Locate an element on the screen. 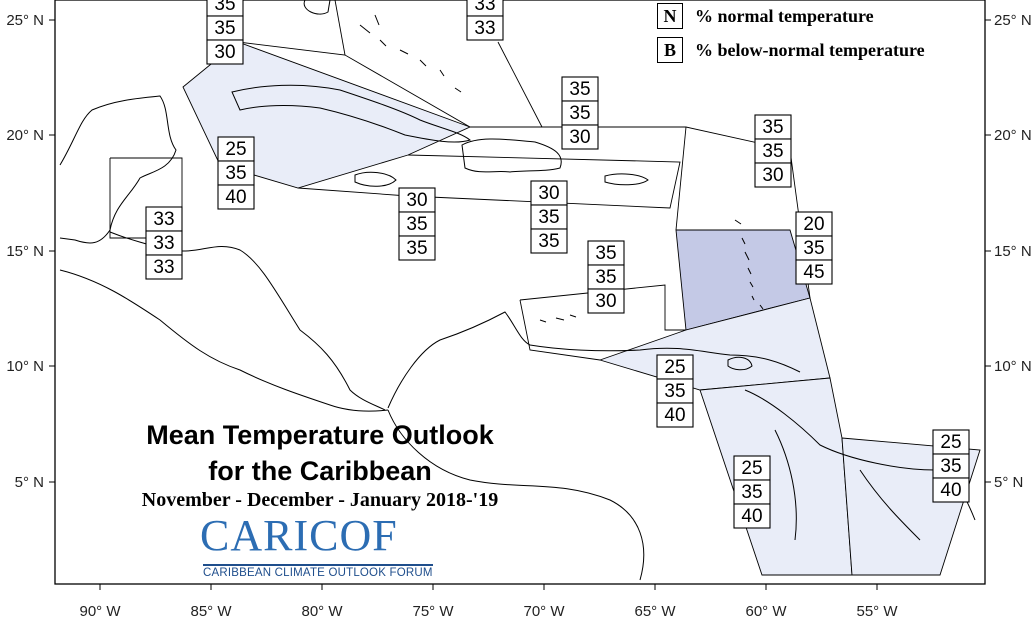  lon-label: 80° W is located at coordinates (322, 611).